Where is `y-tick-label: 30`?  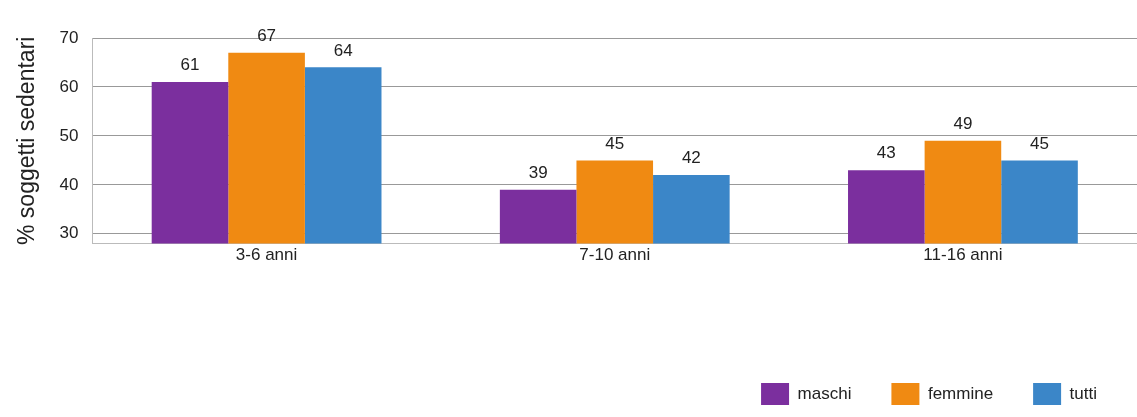 y-tick-label: 30 is located at coordinates (69, 233).